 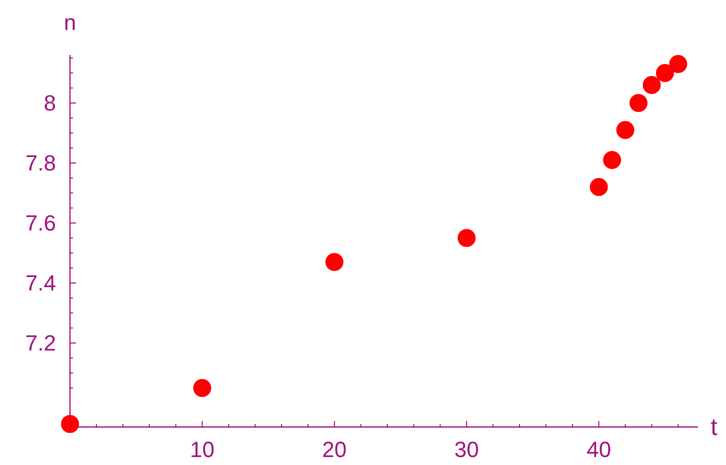 What do you see at coordinates (466, 449) in the screenshot?
I see `x-tick-label: 30` at bounding box center [466, 449].